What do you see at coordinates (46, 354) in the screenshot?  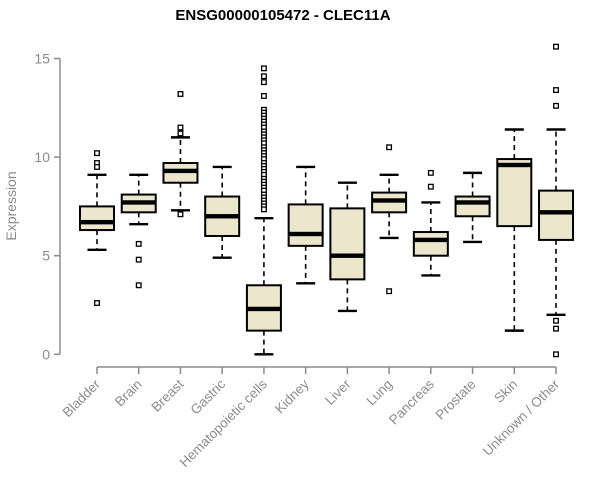 I see `y-tick-label: 0` at bounding box center [46, 354].